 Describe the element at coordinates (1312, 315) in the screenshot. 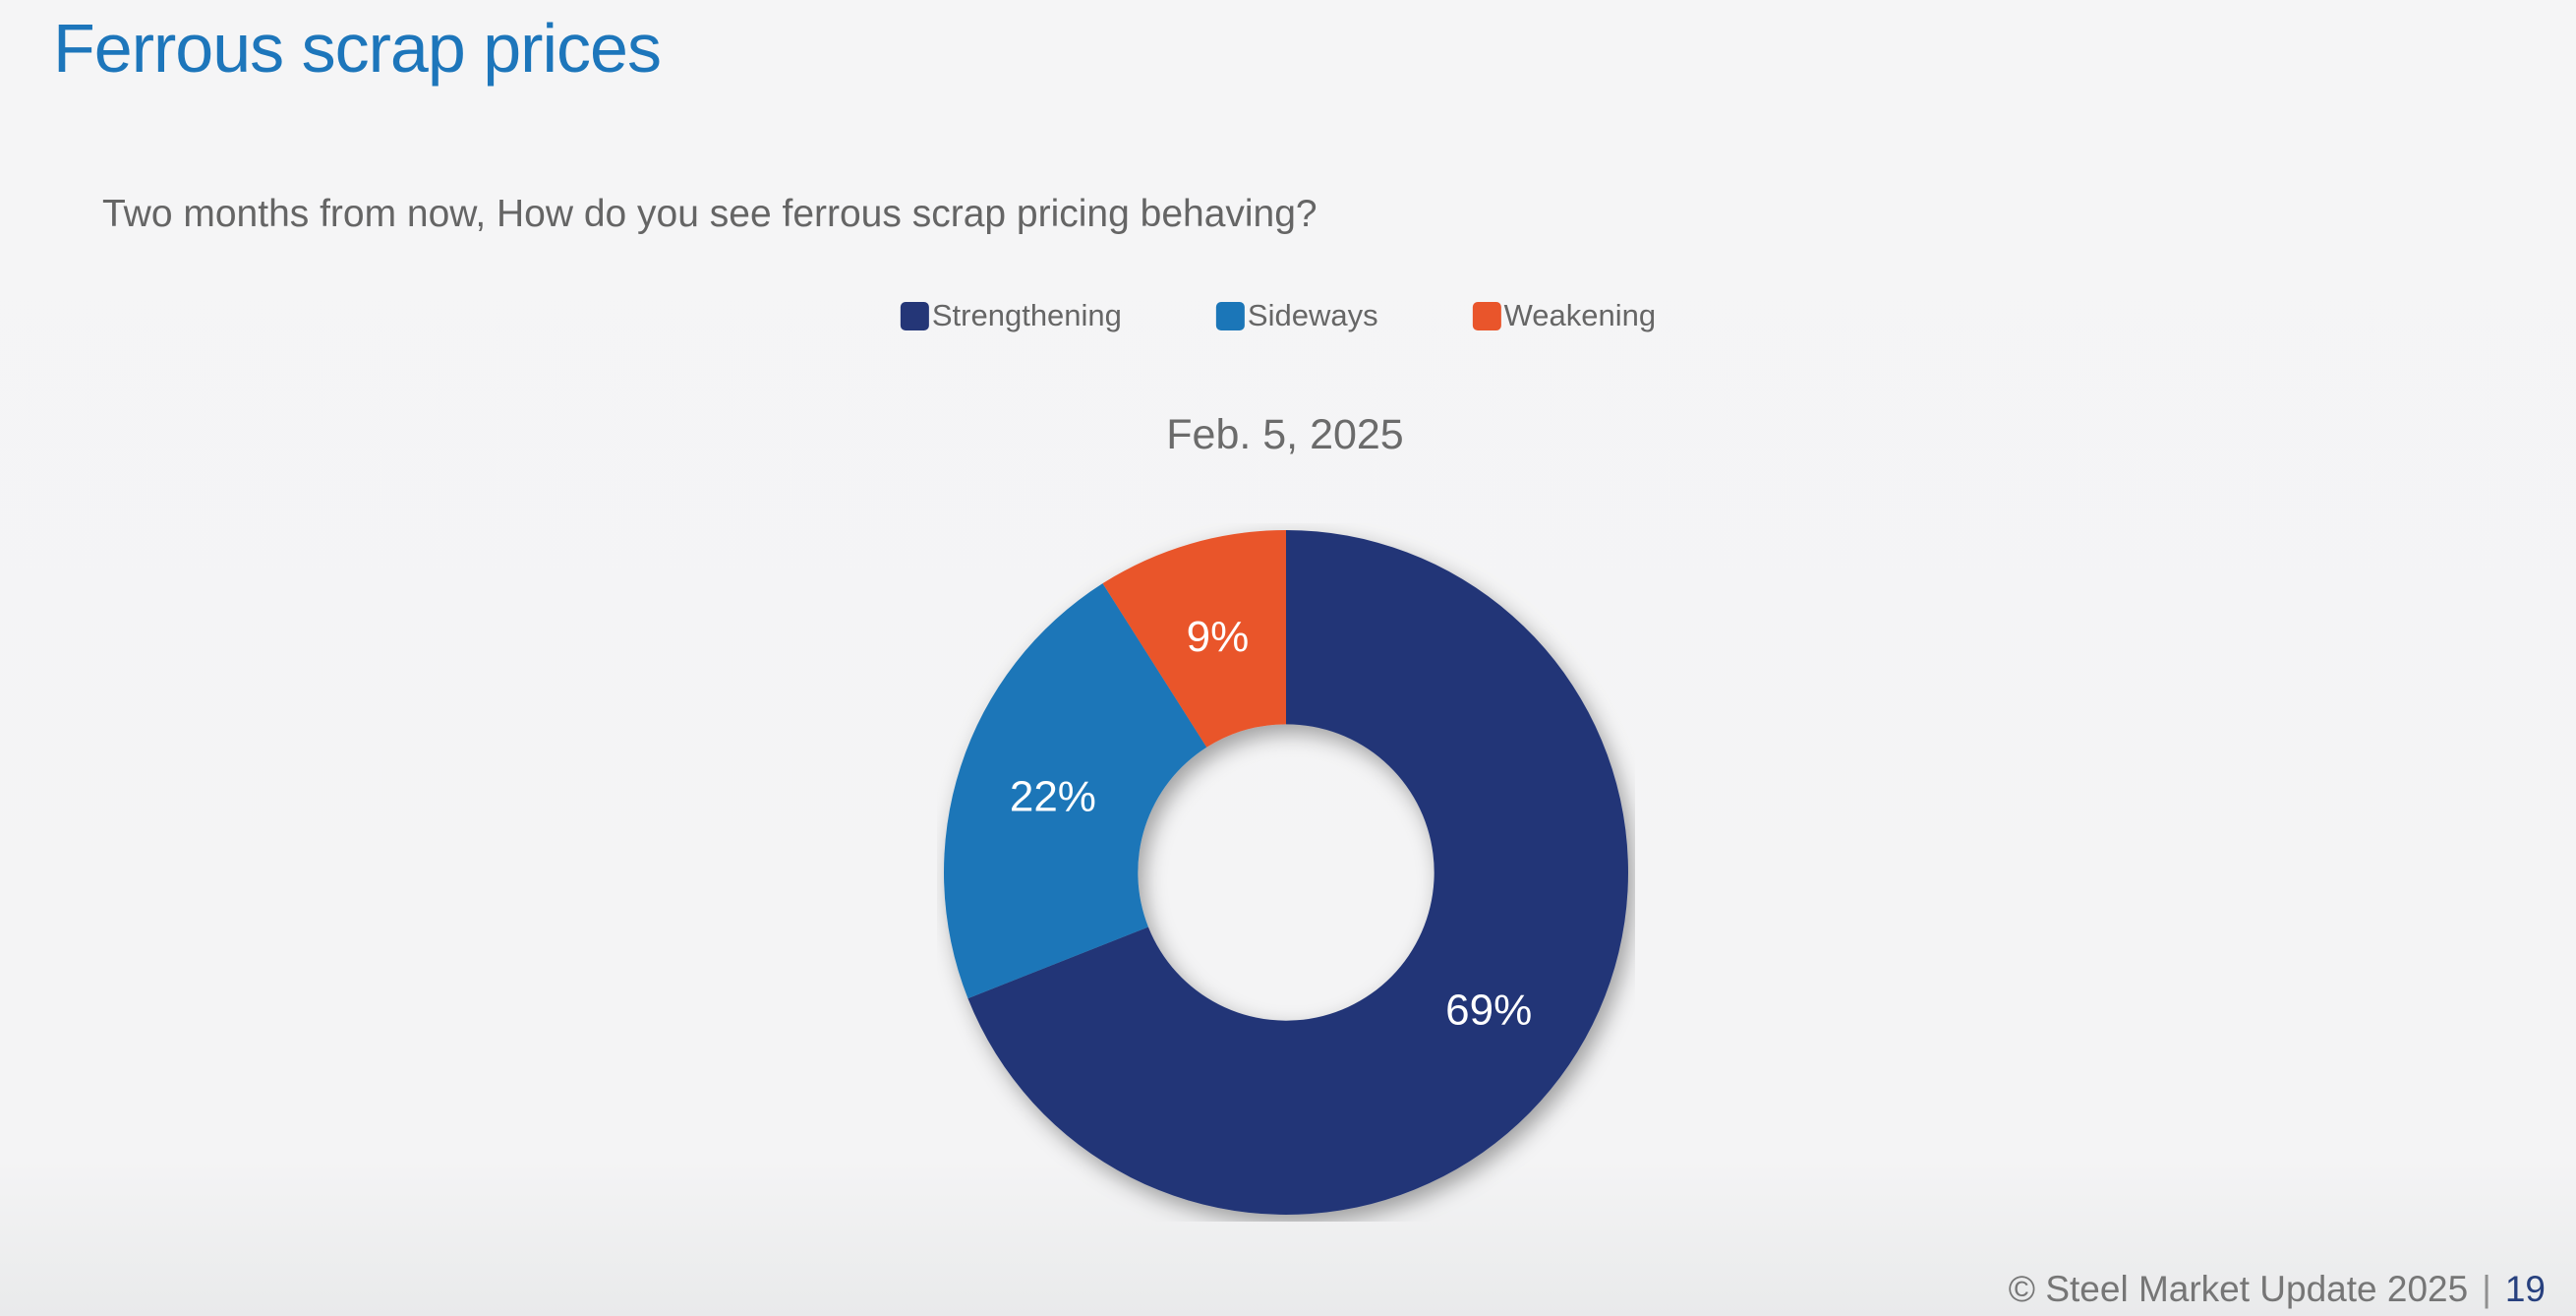

I see `legend-label-sideways: Sideways` at that location.